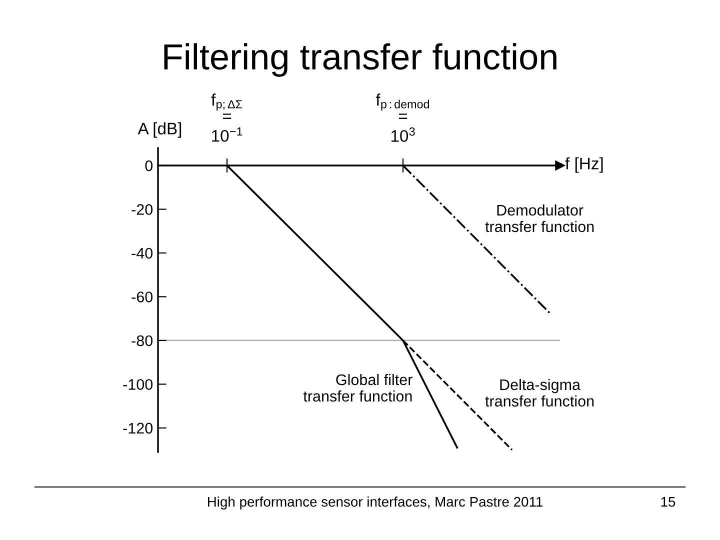 The image size is (720, 540). What do you see at coordinates (357, 388) in the screenshot?
I see `series-label: Global filter transfer function` at bounding box center [357, 388].